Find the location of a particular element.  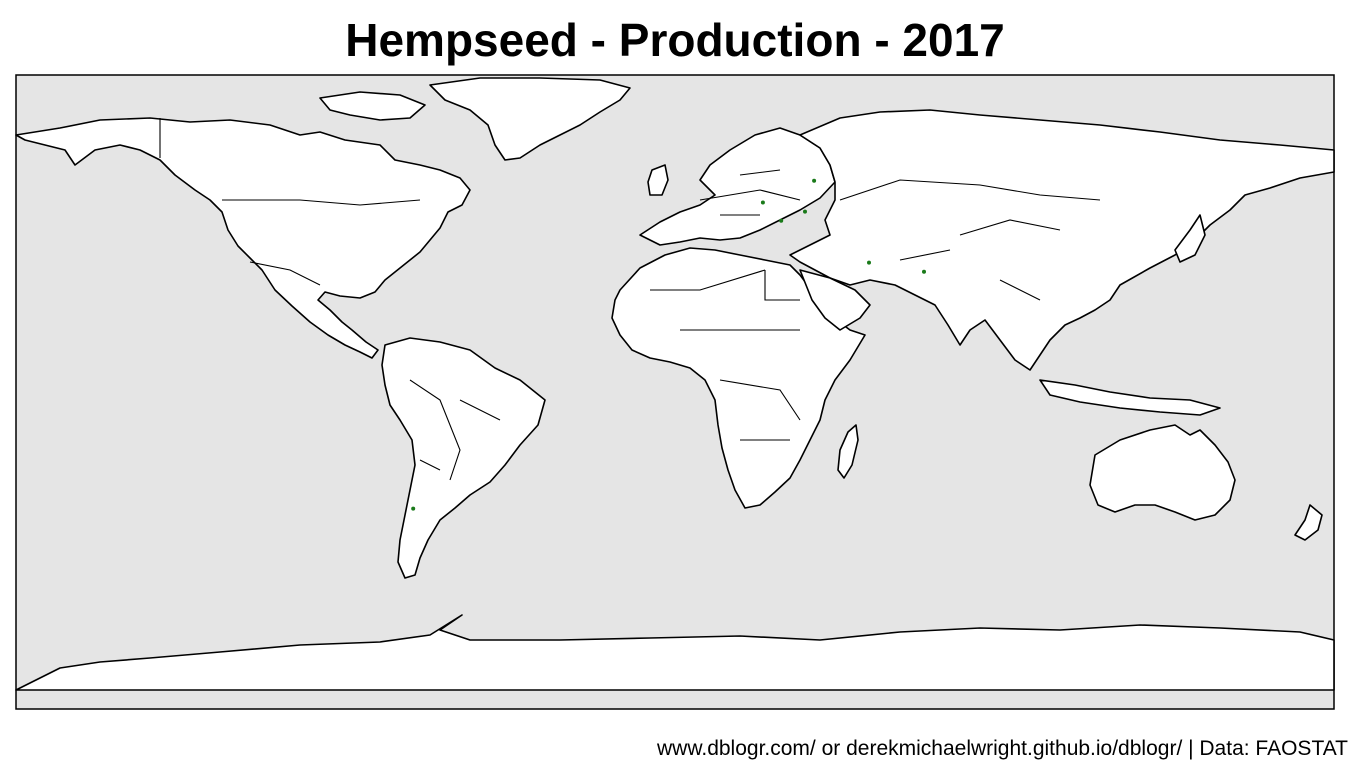

land-north-america is located at coordinates (243, 238).